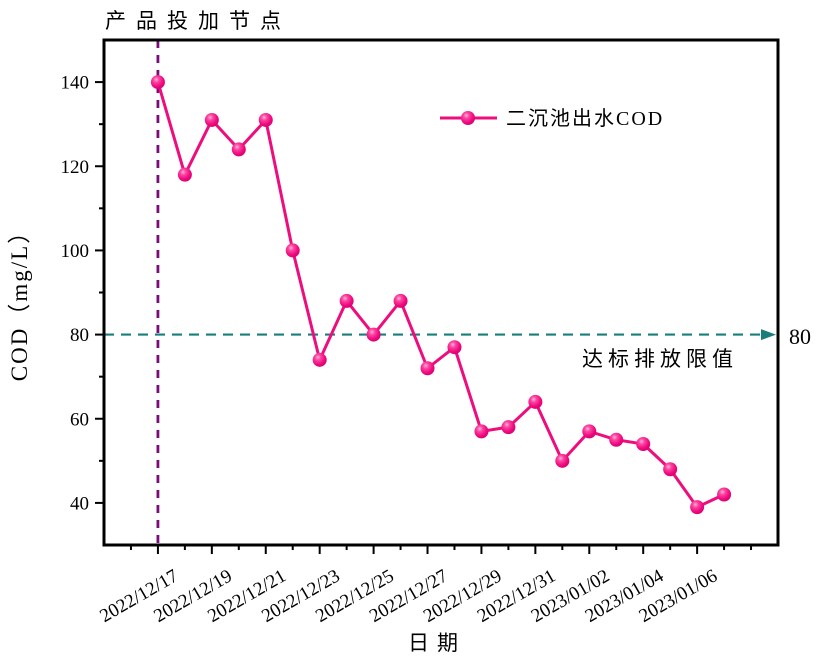  I want to click on y-tick-label: 140, so click(75, 83).